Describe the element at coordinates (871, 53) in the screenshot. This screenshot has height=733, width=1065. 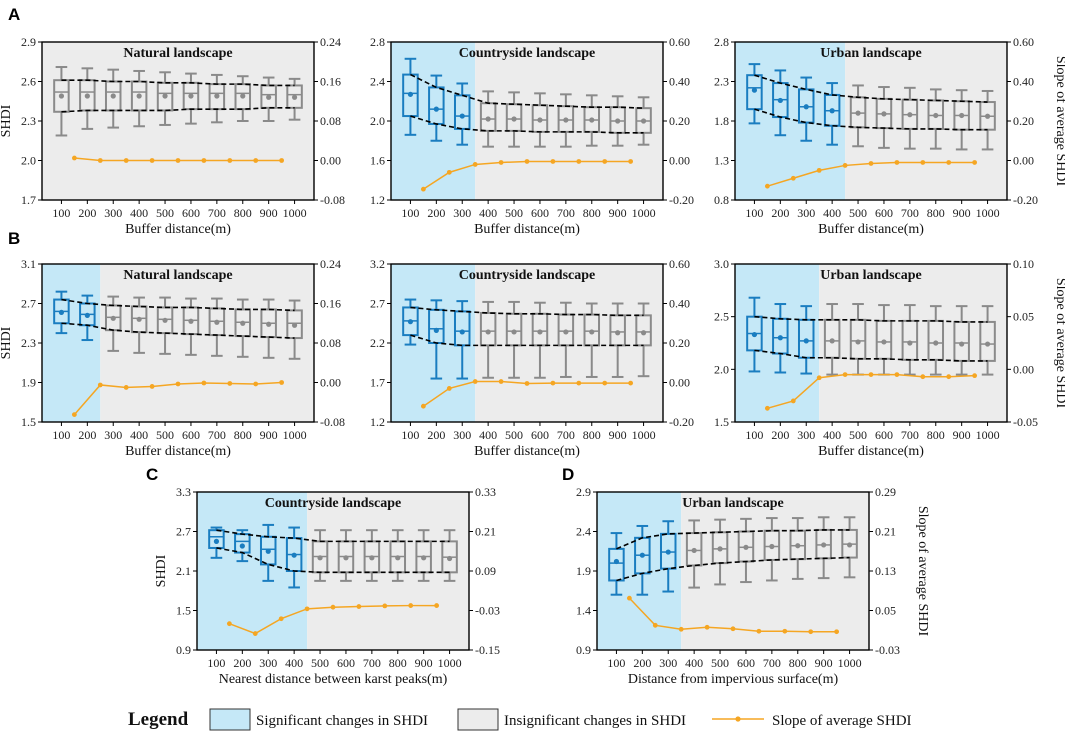
I see `chart-title: Urban landscape` at that location.